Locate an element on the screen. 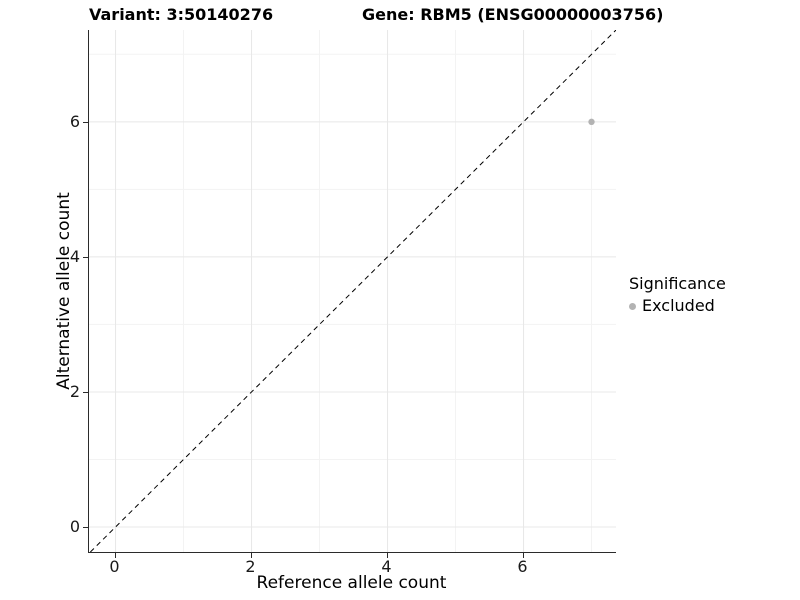 Image resolution: width=800 pixels, height=600 pixels. legend-entry-label: Excluded is located at coordinates (678, 305).